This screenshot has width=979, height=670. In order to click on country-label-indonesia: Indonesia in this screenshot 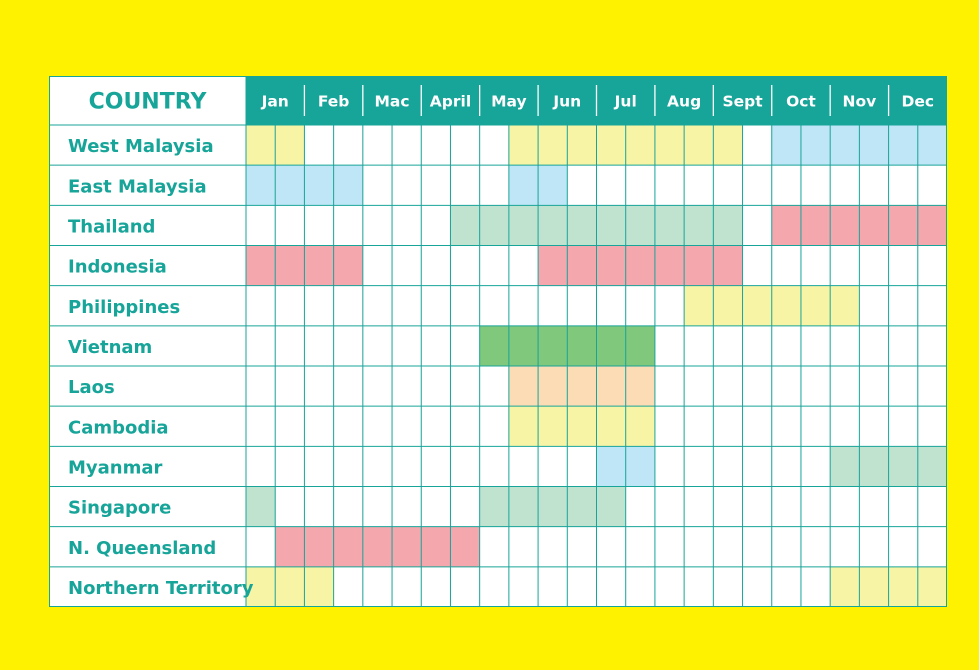, I will do `click(117, 267)`.